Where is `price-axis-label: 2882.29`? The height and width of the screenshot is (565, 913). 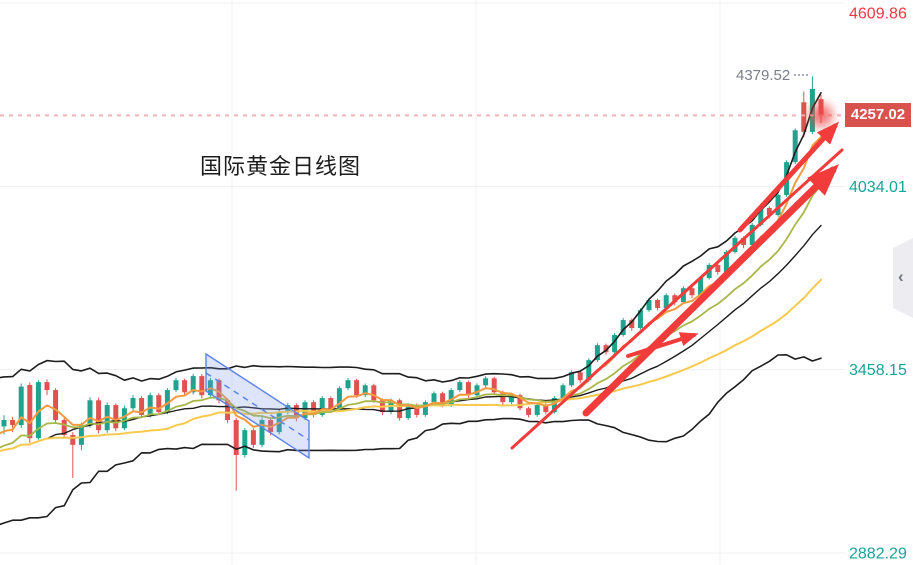 price-axis-label: 2882.29 is located at coordinates (878, 554).